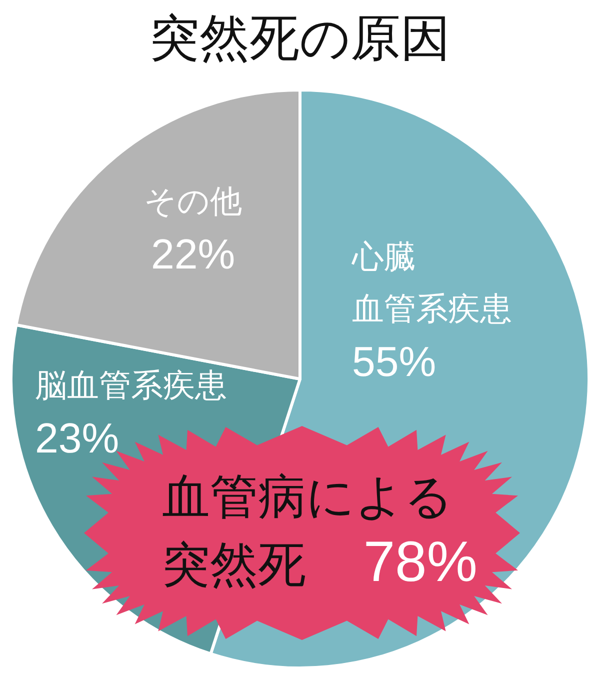  I want to click on chart-title: 突然死の原因, so click(300, 38).